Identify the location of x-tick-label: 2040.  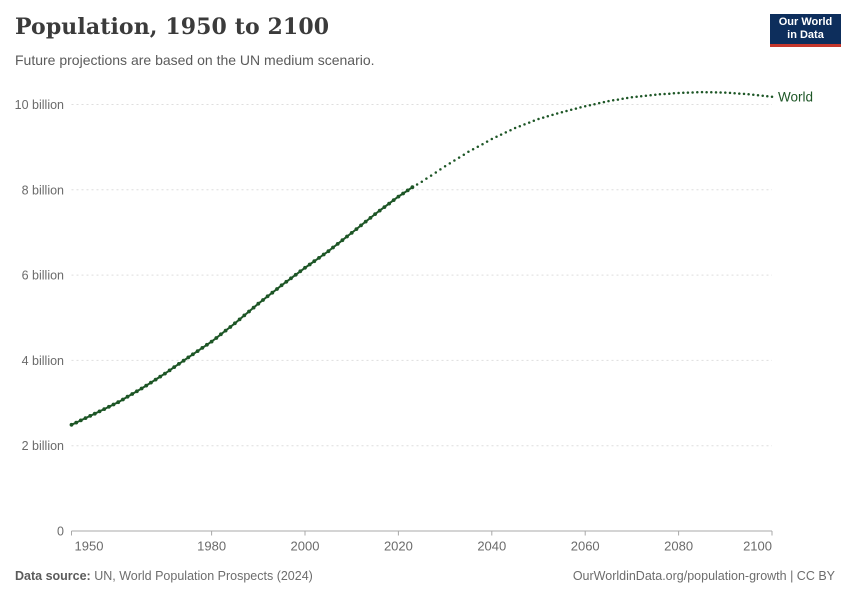
(491, 546).